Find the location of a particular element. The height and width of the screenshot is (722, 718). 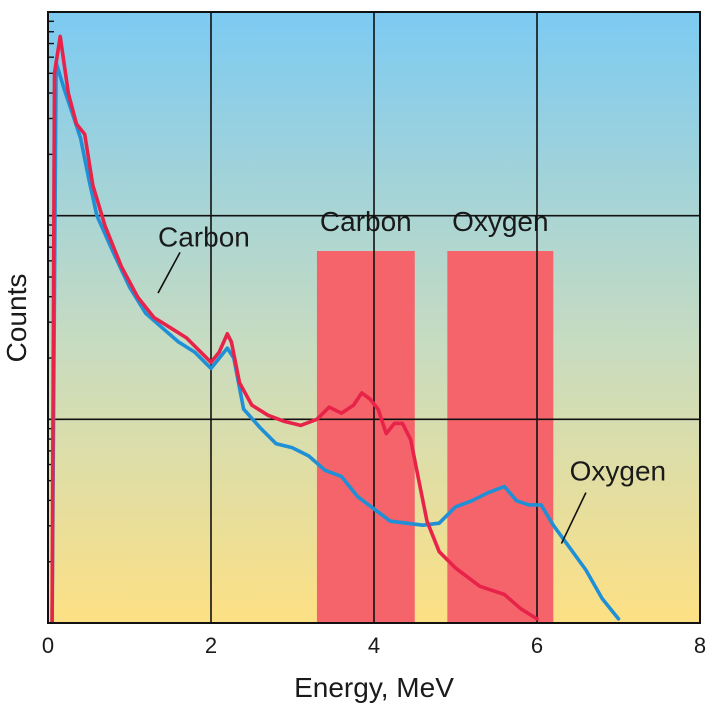

x-tick-label: 2 is located at coordinates (211, 645).